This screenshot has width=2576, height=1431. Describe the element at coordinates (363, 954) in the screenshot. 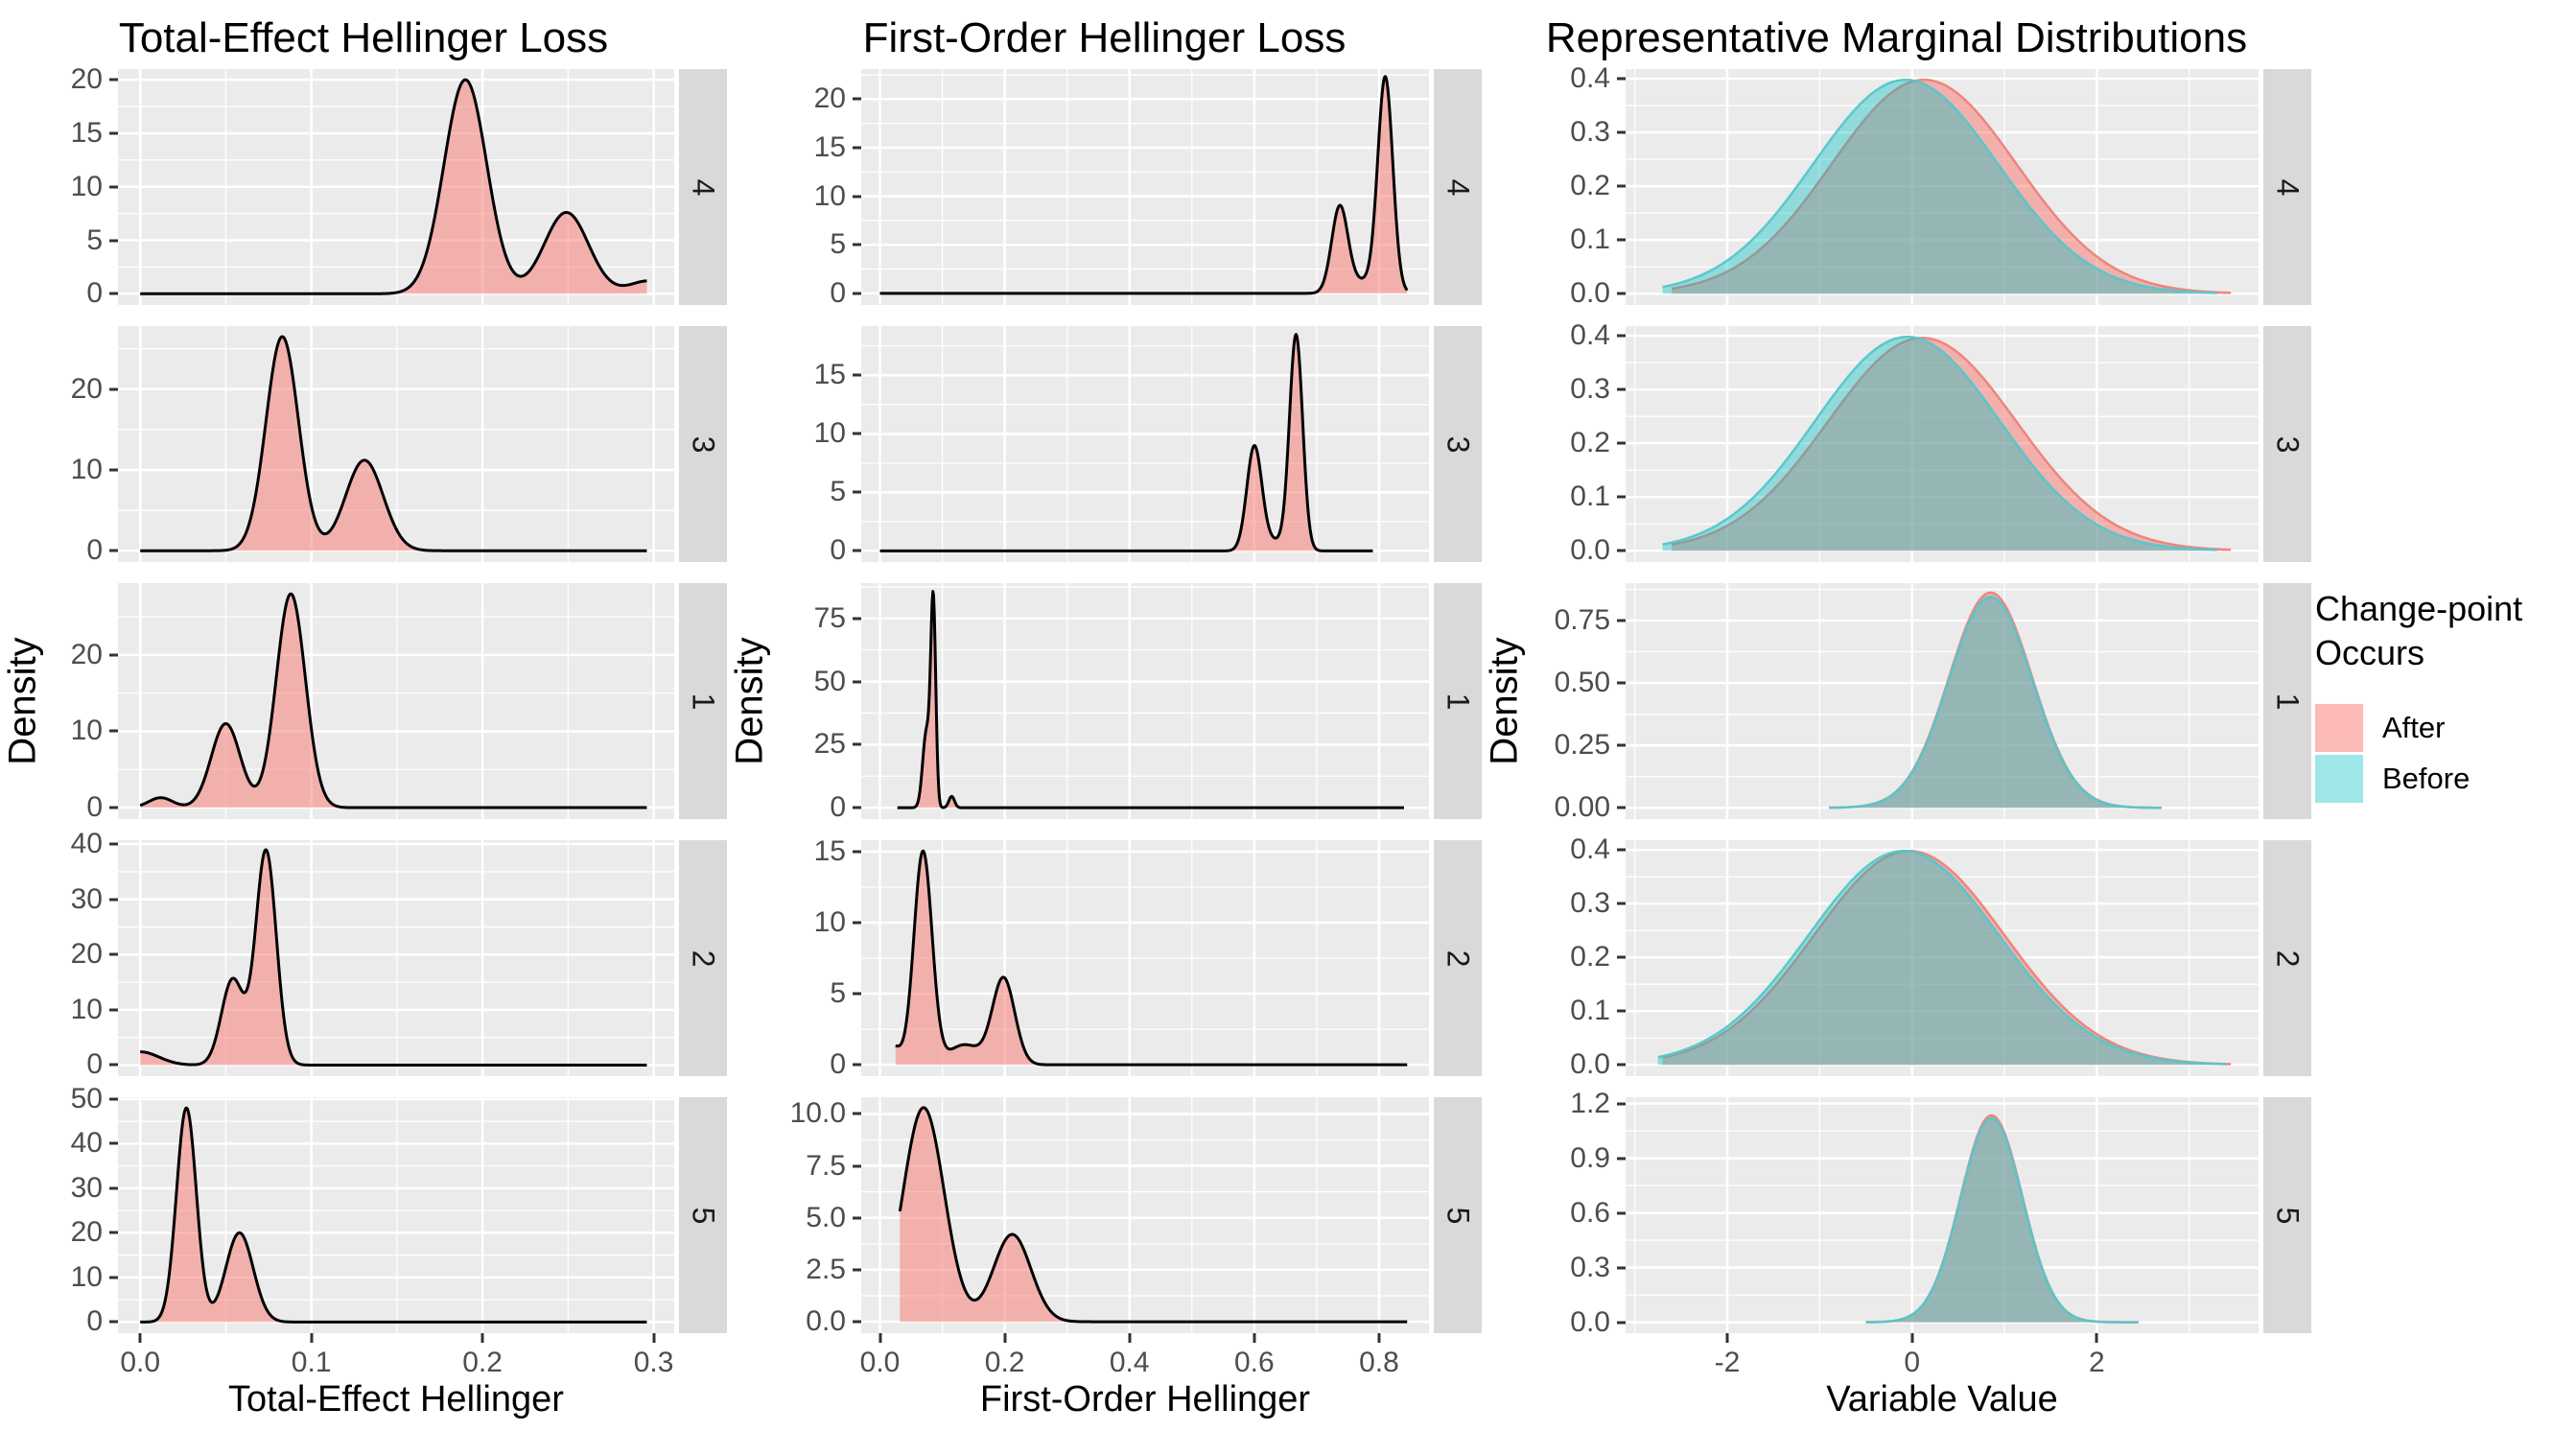

I see `facet-row: 0 10 20 30 40 2` at that location.